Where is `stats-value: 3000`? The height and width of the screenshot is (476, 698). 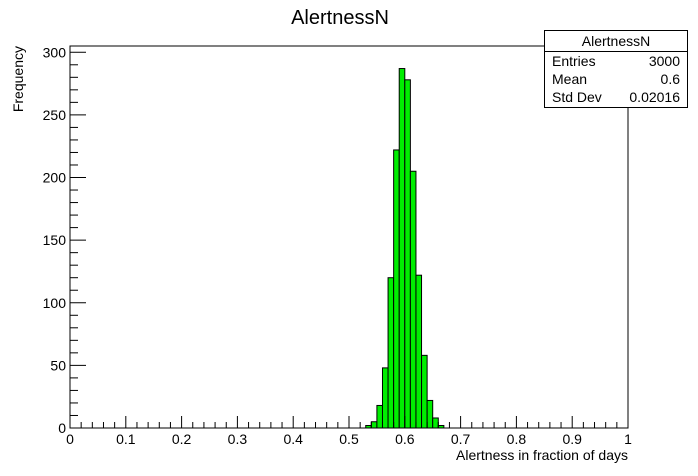 stats-value: 3000 is located at coordinates (664, 61).